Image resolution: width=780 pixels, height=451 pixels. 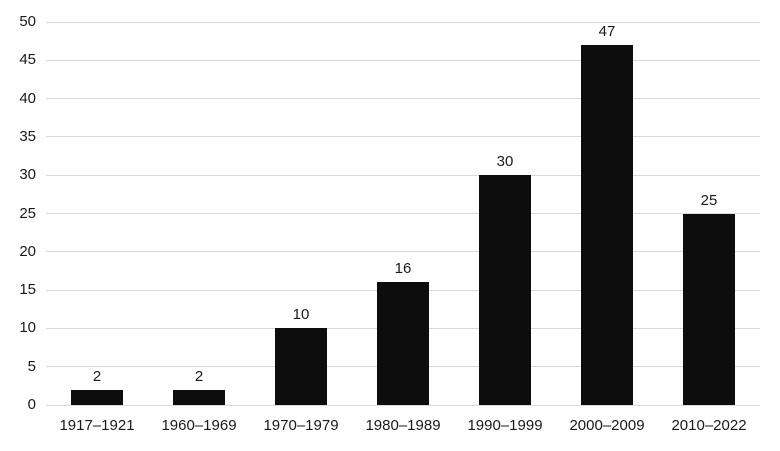 What do you see at coordinates (27, 60) in the screenshot?
I see `y-axis-tick-label: 45` at bounding box center [27, 60].